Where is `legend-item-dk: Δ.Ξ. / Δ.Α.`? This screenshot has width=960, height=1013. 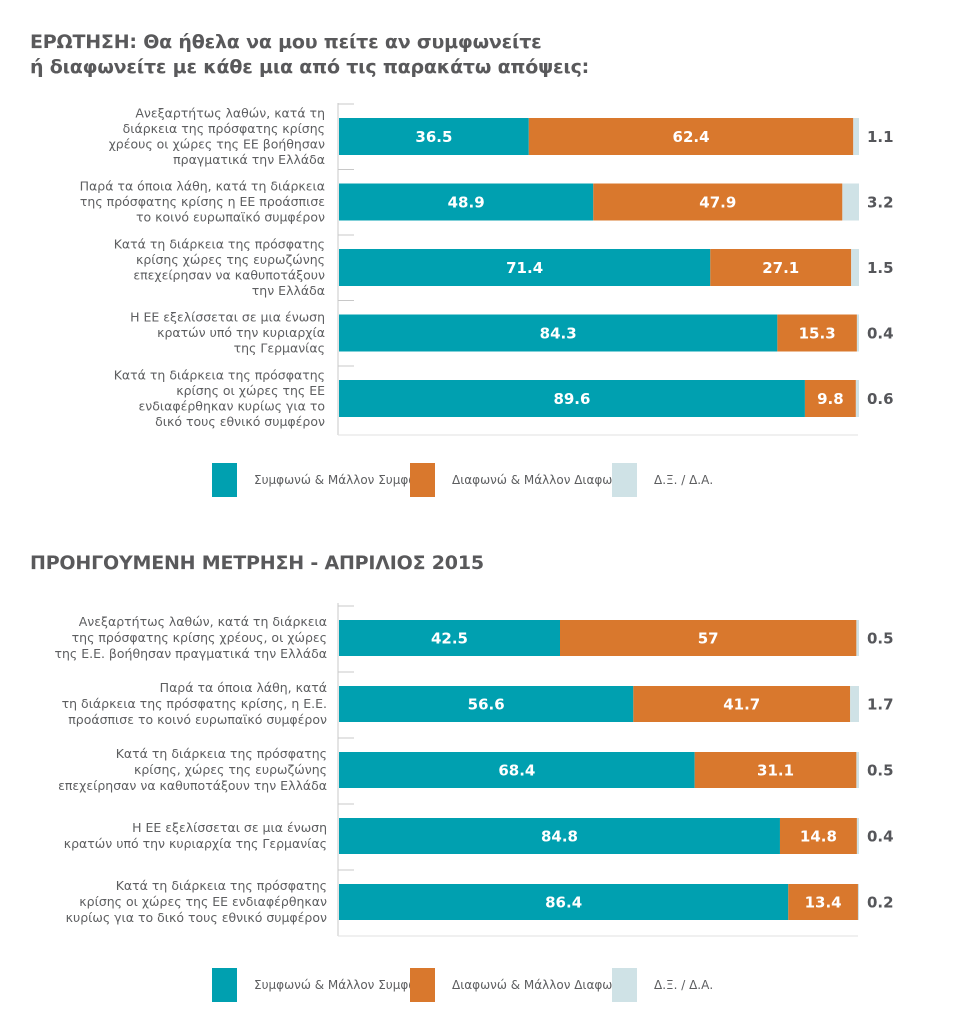 legend-item-dk: Δ.Ξ. / Δ.Α. is located at coordinates (662, 985).